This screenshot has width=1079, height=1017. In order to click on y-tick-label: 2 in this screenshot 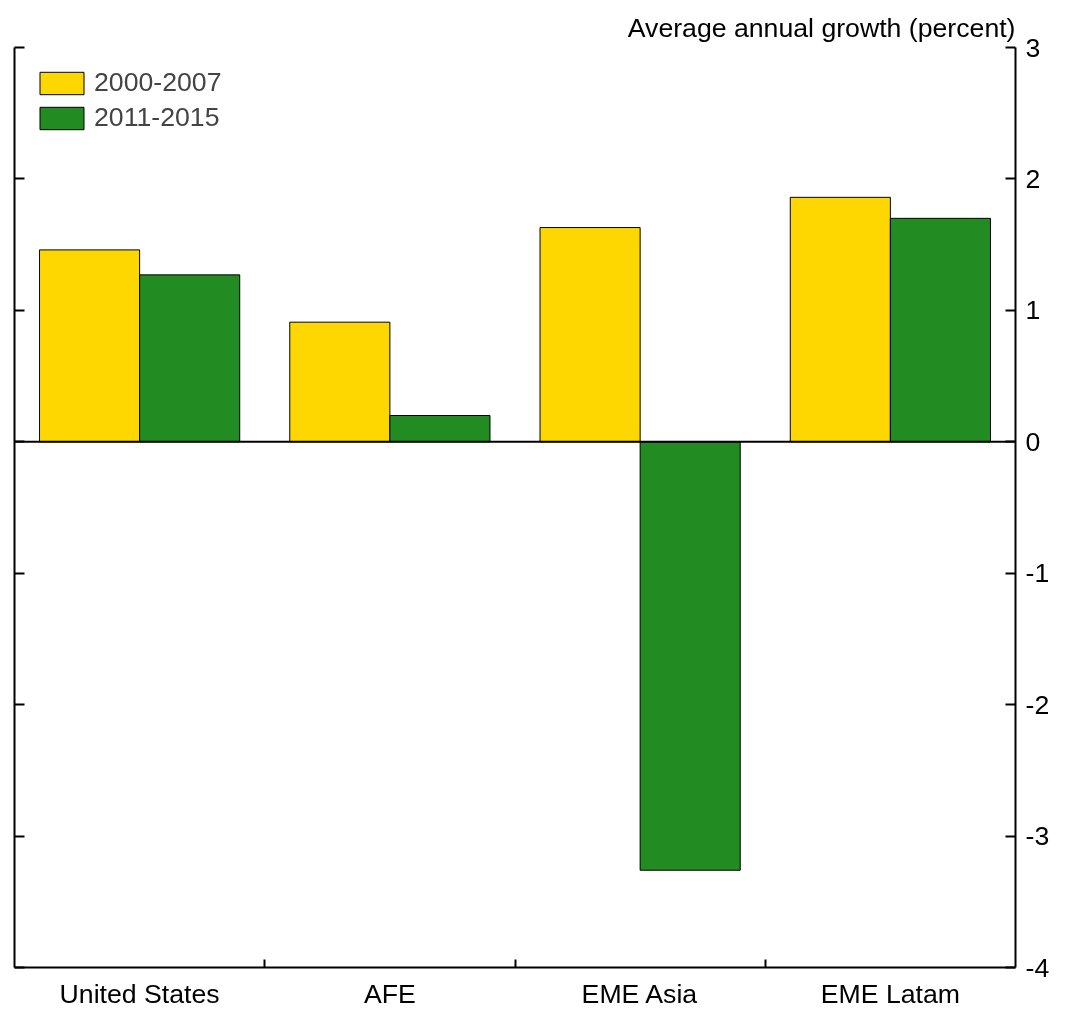, I will do `click(1033, 178)`.